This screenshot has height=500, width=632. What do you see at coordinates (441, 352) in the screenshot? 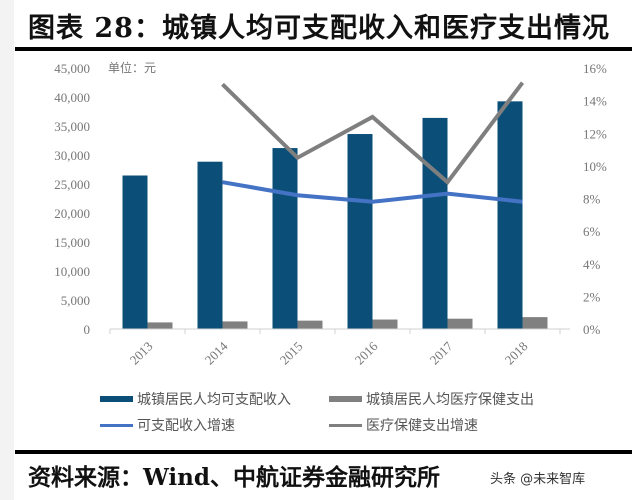
I see `category-label: 2017` at bounding box center [441, 352].